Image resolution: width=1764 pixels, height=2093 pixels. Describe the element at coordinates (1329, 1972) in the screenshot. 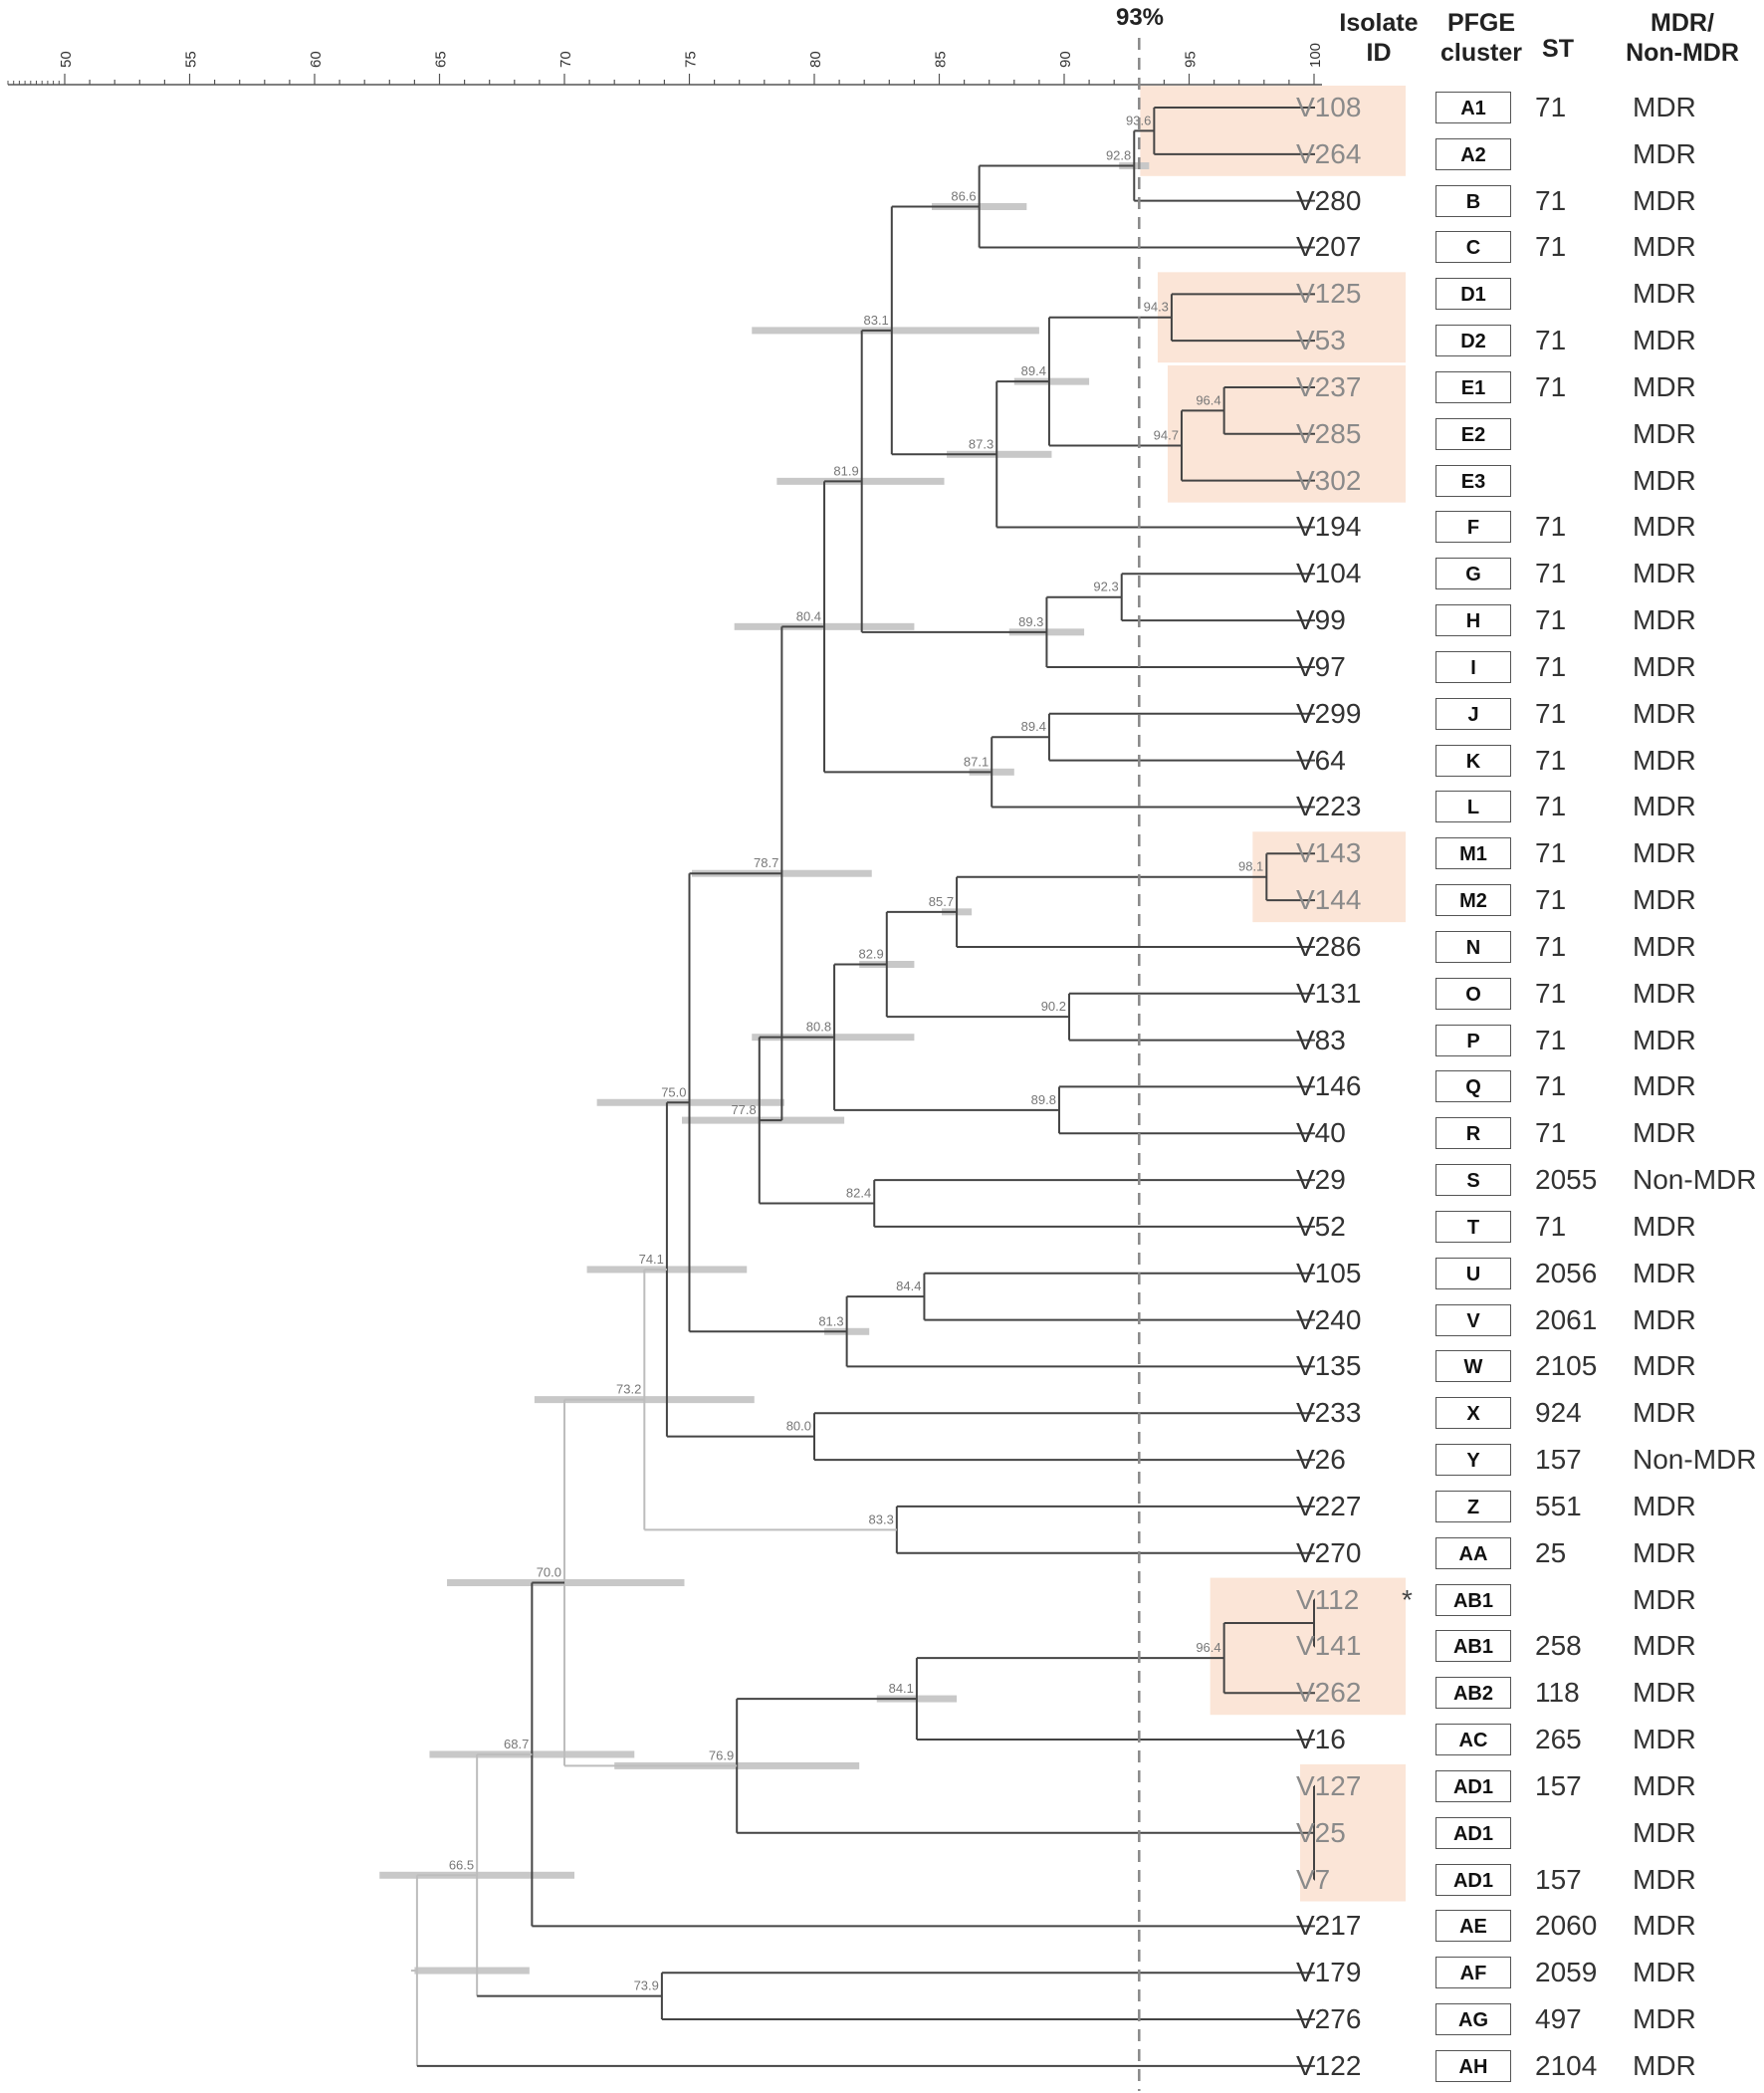

I see `isolate-id: V179` at that location.